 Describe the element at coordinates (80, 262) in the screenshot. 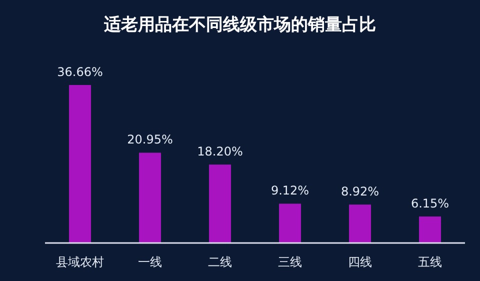

I see `x-tick-label: 县域农村` at that location.